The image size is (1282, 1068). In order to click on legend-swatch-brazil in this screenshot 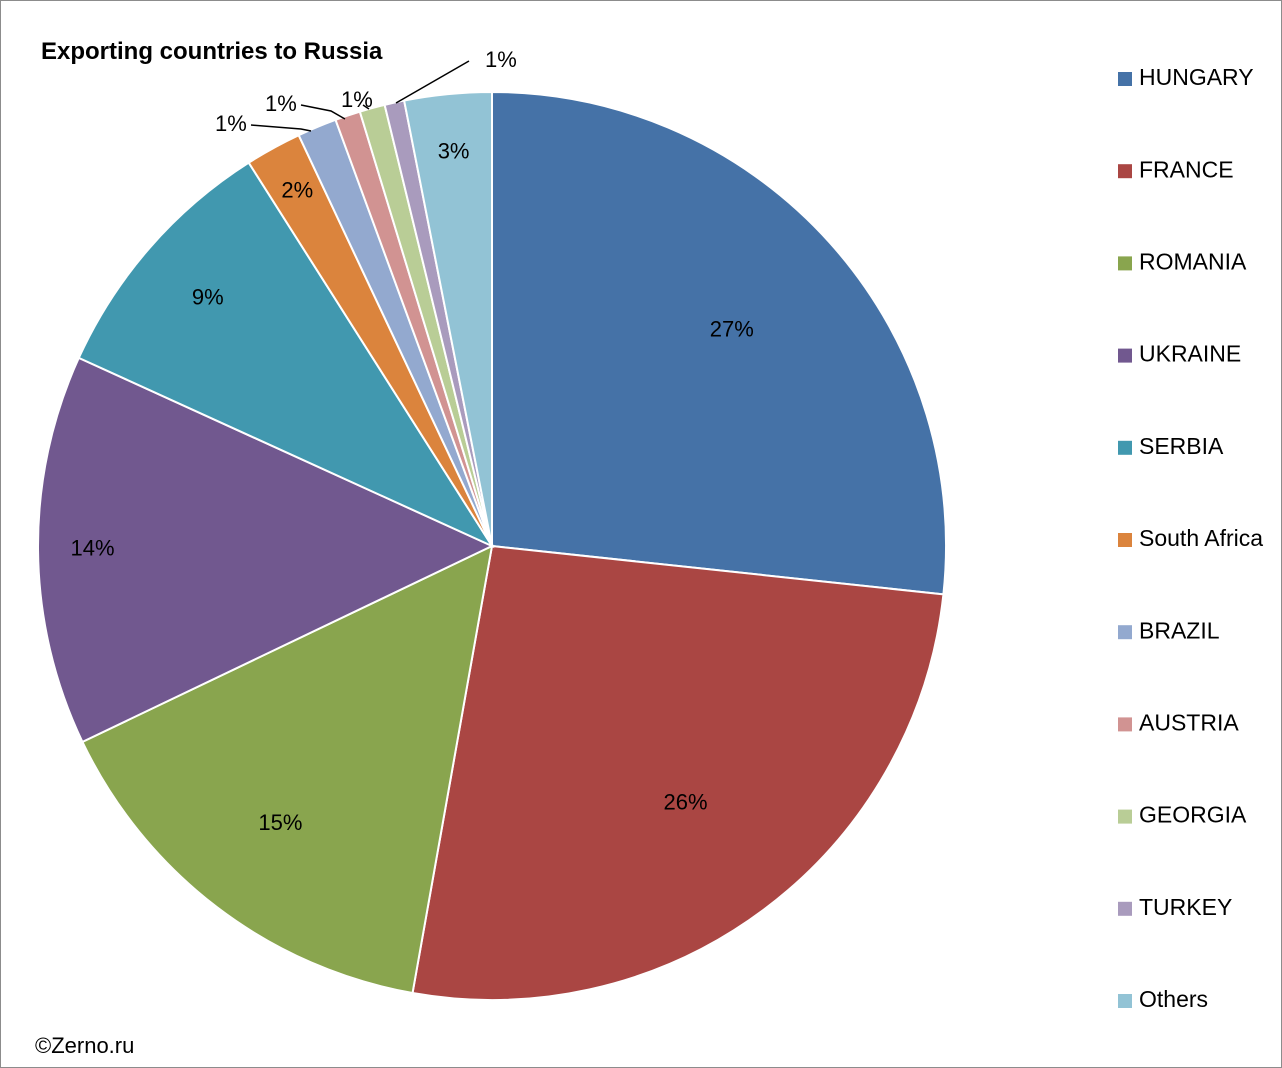, I will do `click(1125, 632)`.